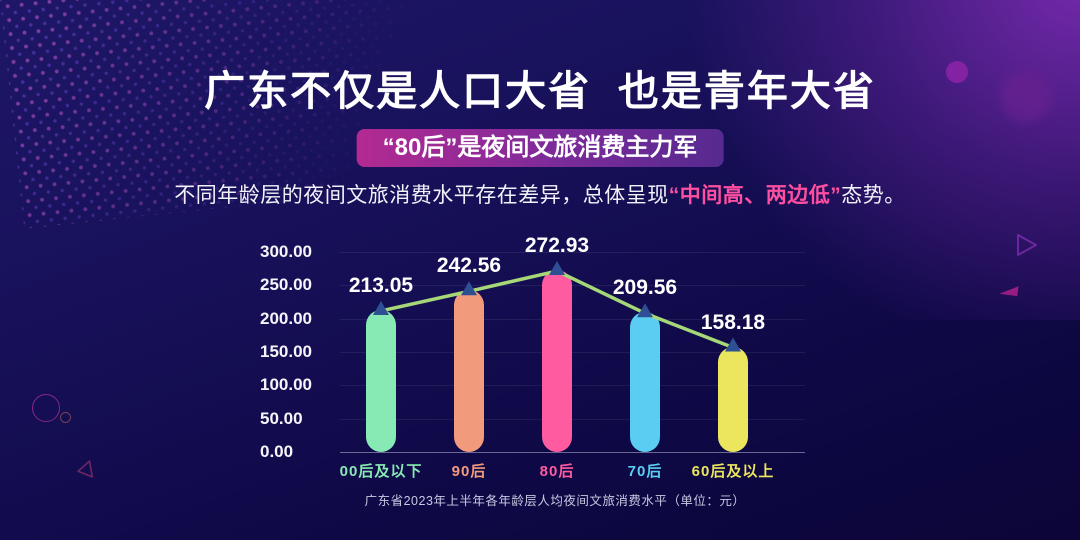 The height and width of the screenshot is (540, 1080). Describe the element at coordinates (286, 351) in the screenshot. I see `y-axis-tick-label: 150.00` at that location.